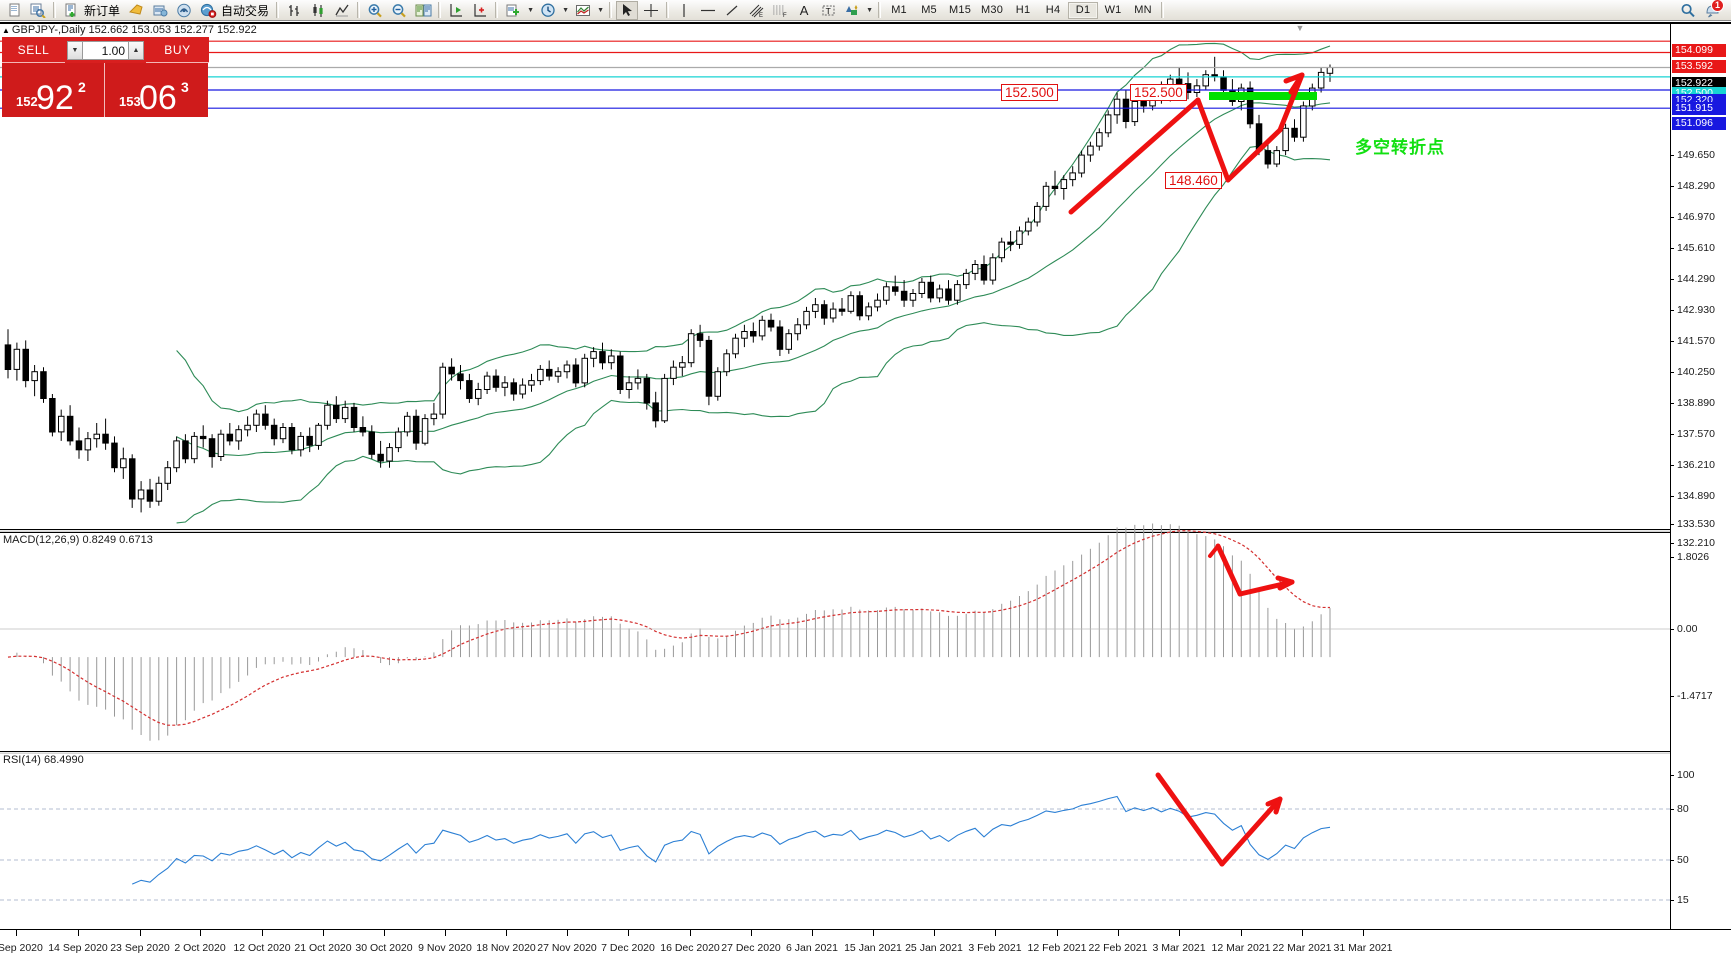  Describe the element at coordinates (1699, 83) in the screenshot. I see `price-scale-chip: 152.922` at that location.